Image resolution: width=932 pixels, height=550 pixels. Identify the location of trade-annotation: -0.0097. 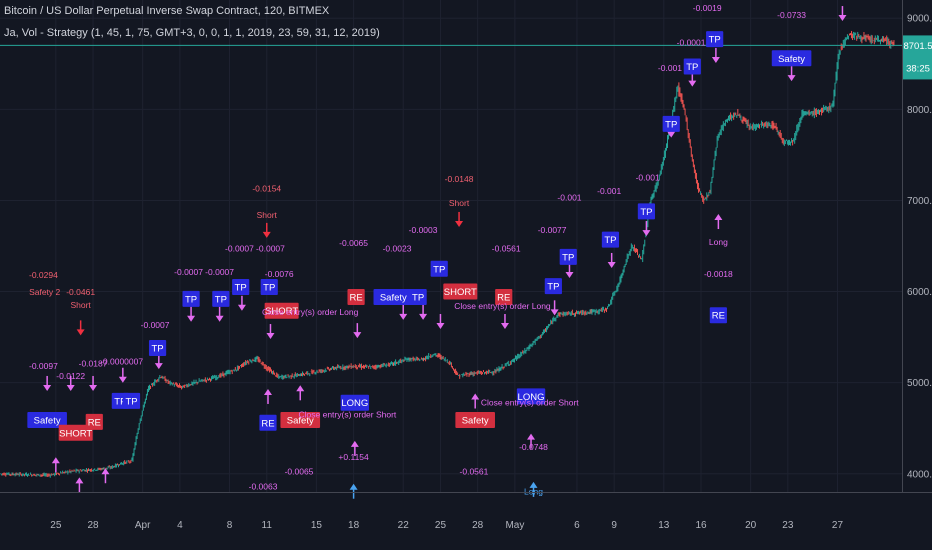
(43, 366).